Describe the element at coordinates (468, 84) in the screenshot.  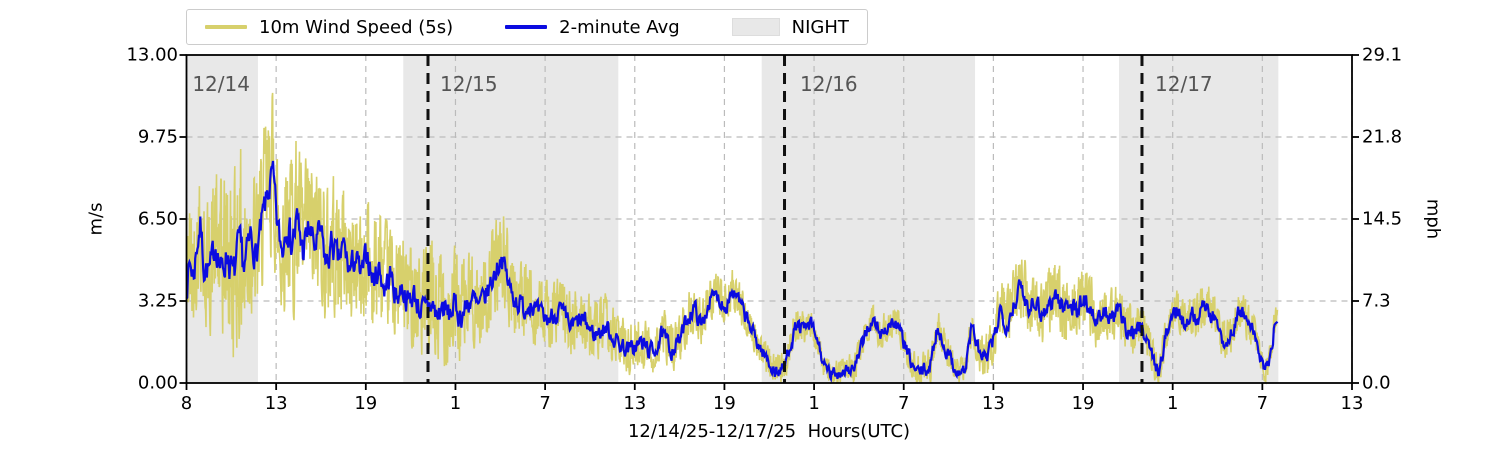
I see `day-label: 12/15` at that location.